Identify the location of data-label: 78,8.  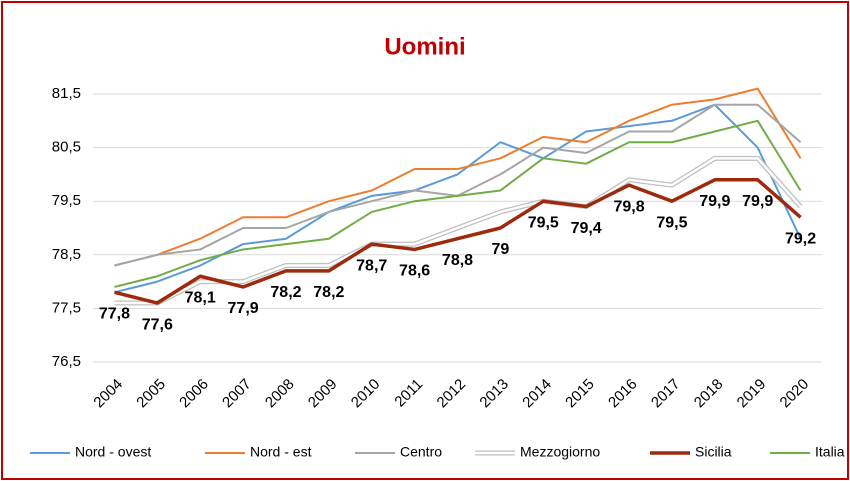
(457, 260).